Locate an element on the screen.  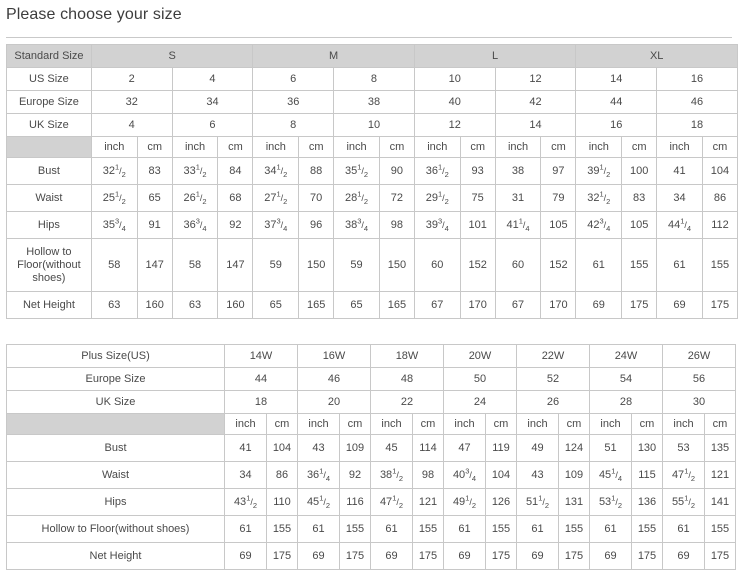
title-divider is located at coordinates (369, 37).